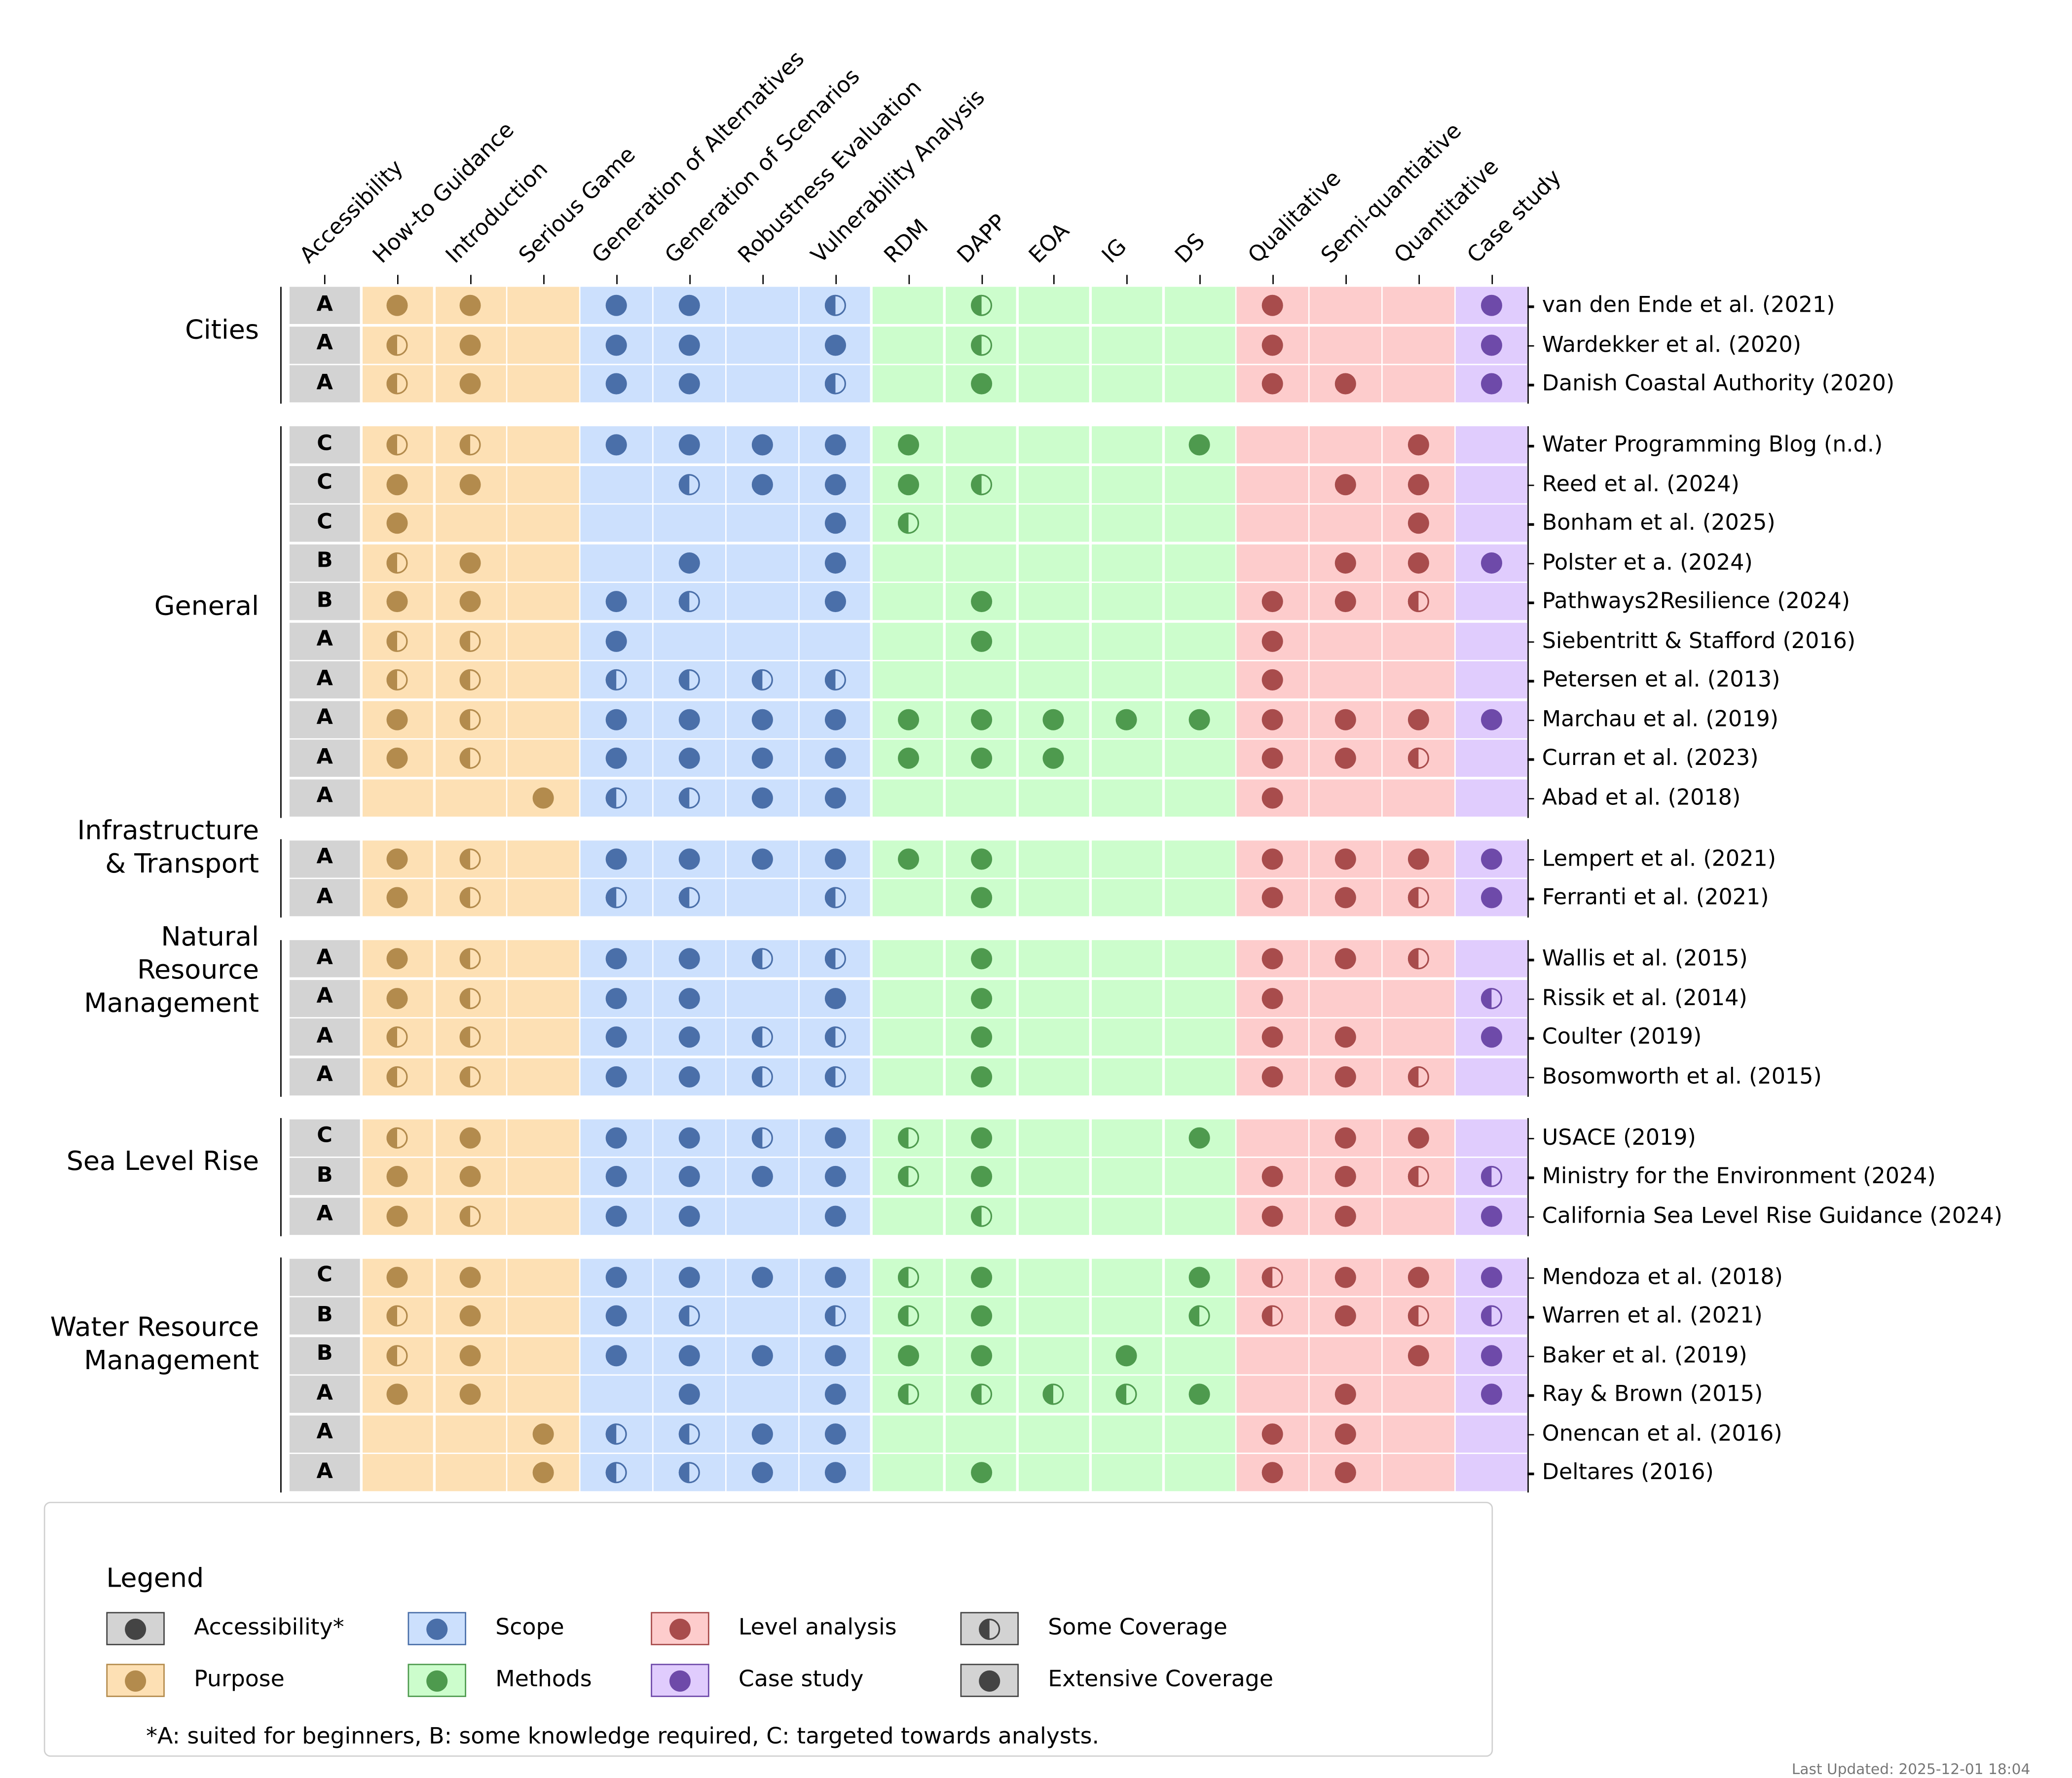 The height and width of the screenshot is (1778, 2072). Describe the element at coordinates (281, 1177) in the screenshot. I see `group-left-axis` at that location.